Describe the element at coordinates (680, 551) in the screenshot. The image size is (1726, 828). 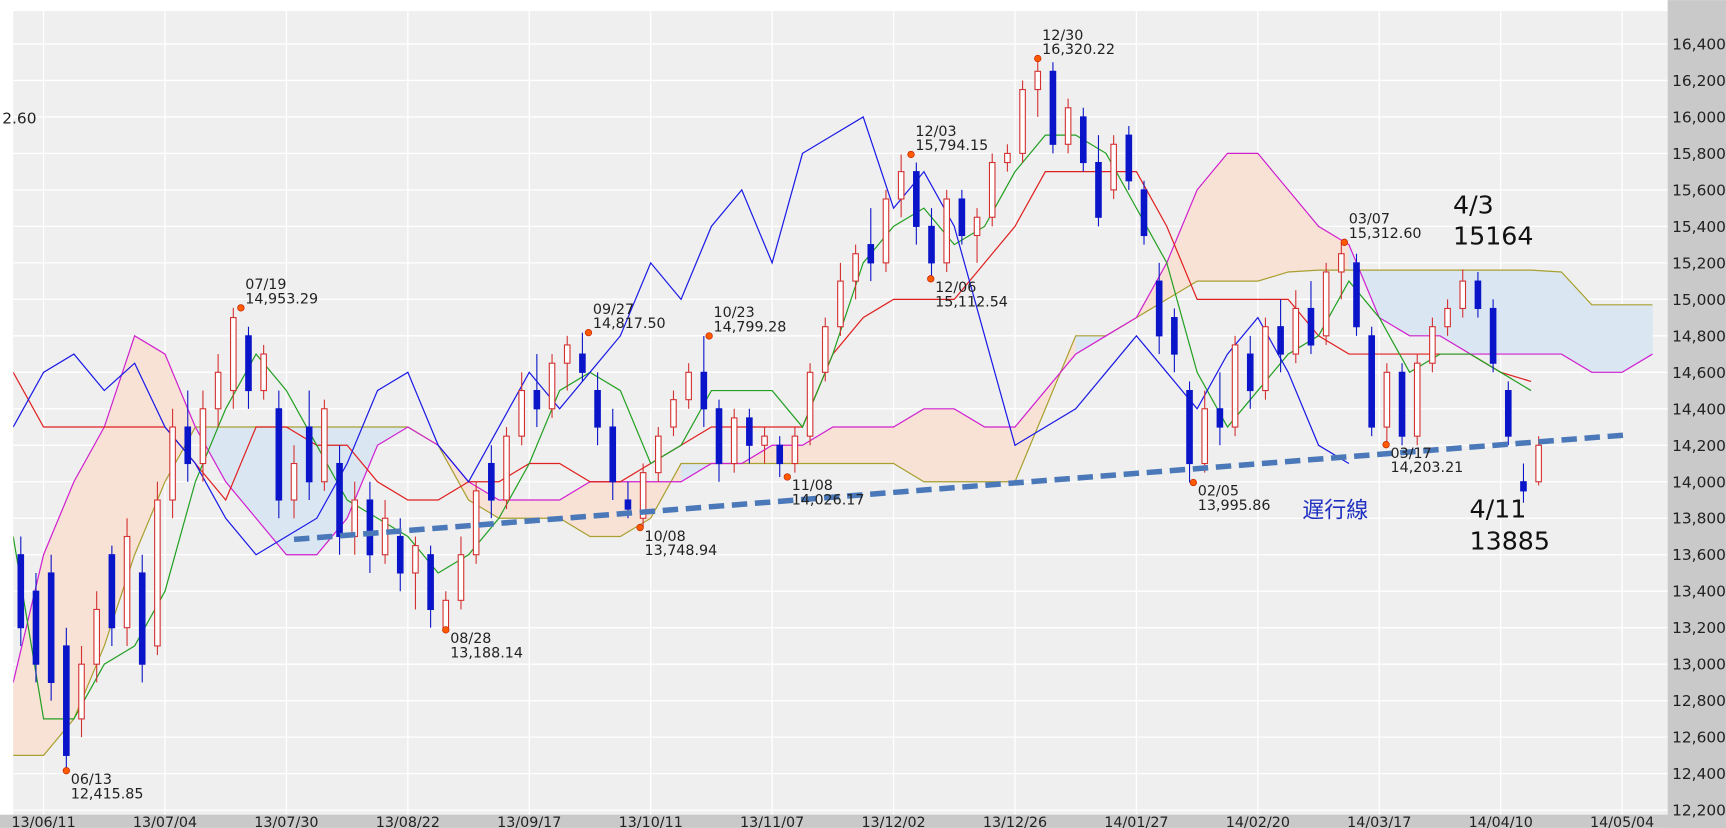
I see `annotation-value: 13,748.94` at that location.